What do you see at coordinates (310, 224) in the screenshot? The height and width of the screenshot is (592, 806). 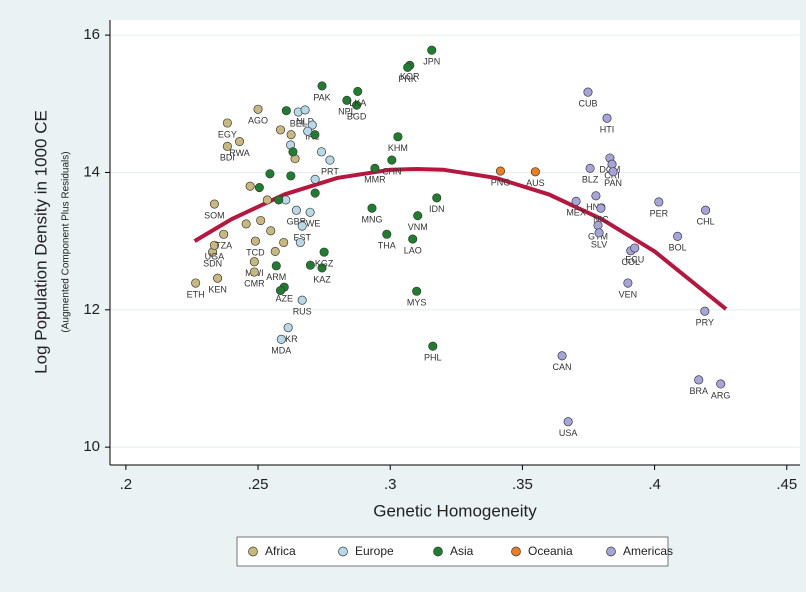 I see `point-label: SWE` at bounding box center [310, 224].